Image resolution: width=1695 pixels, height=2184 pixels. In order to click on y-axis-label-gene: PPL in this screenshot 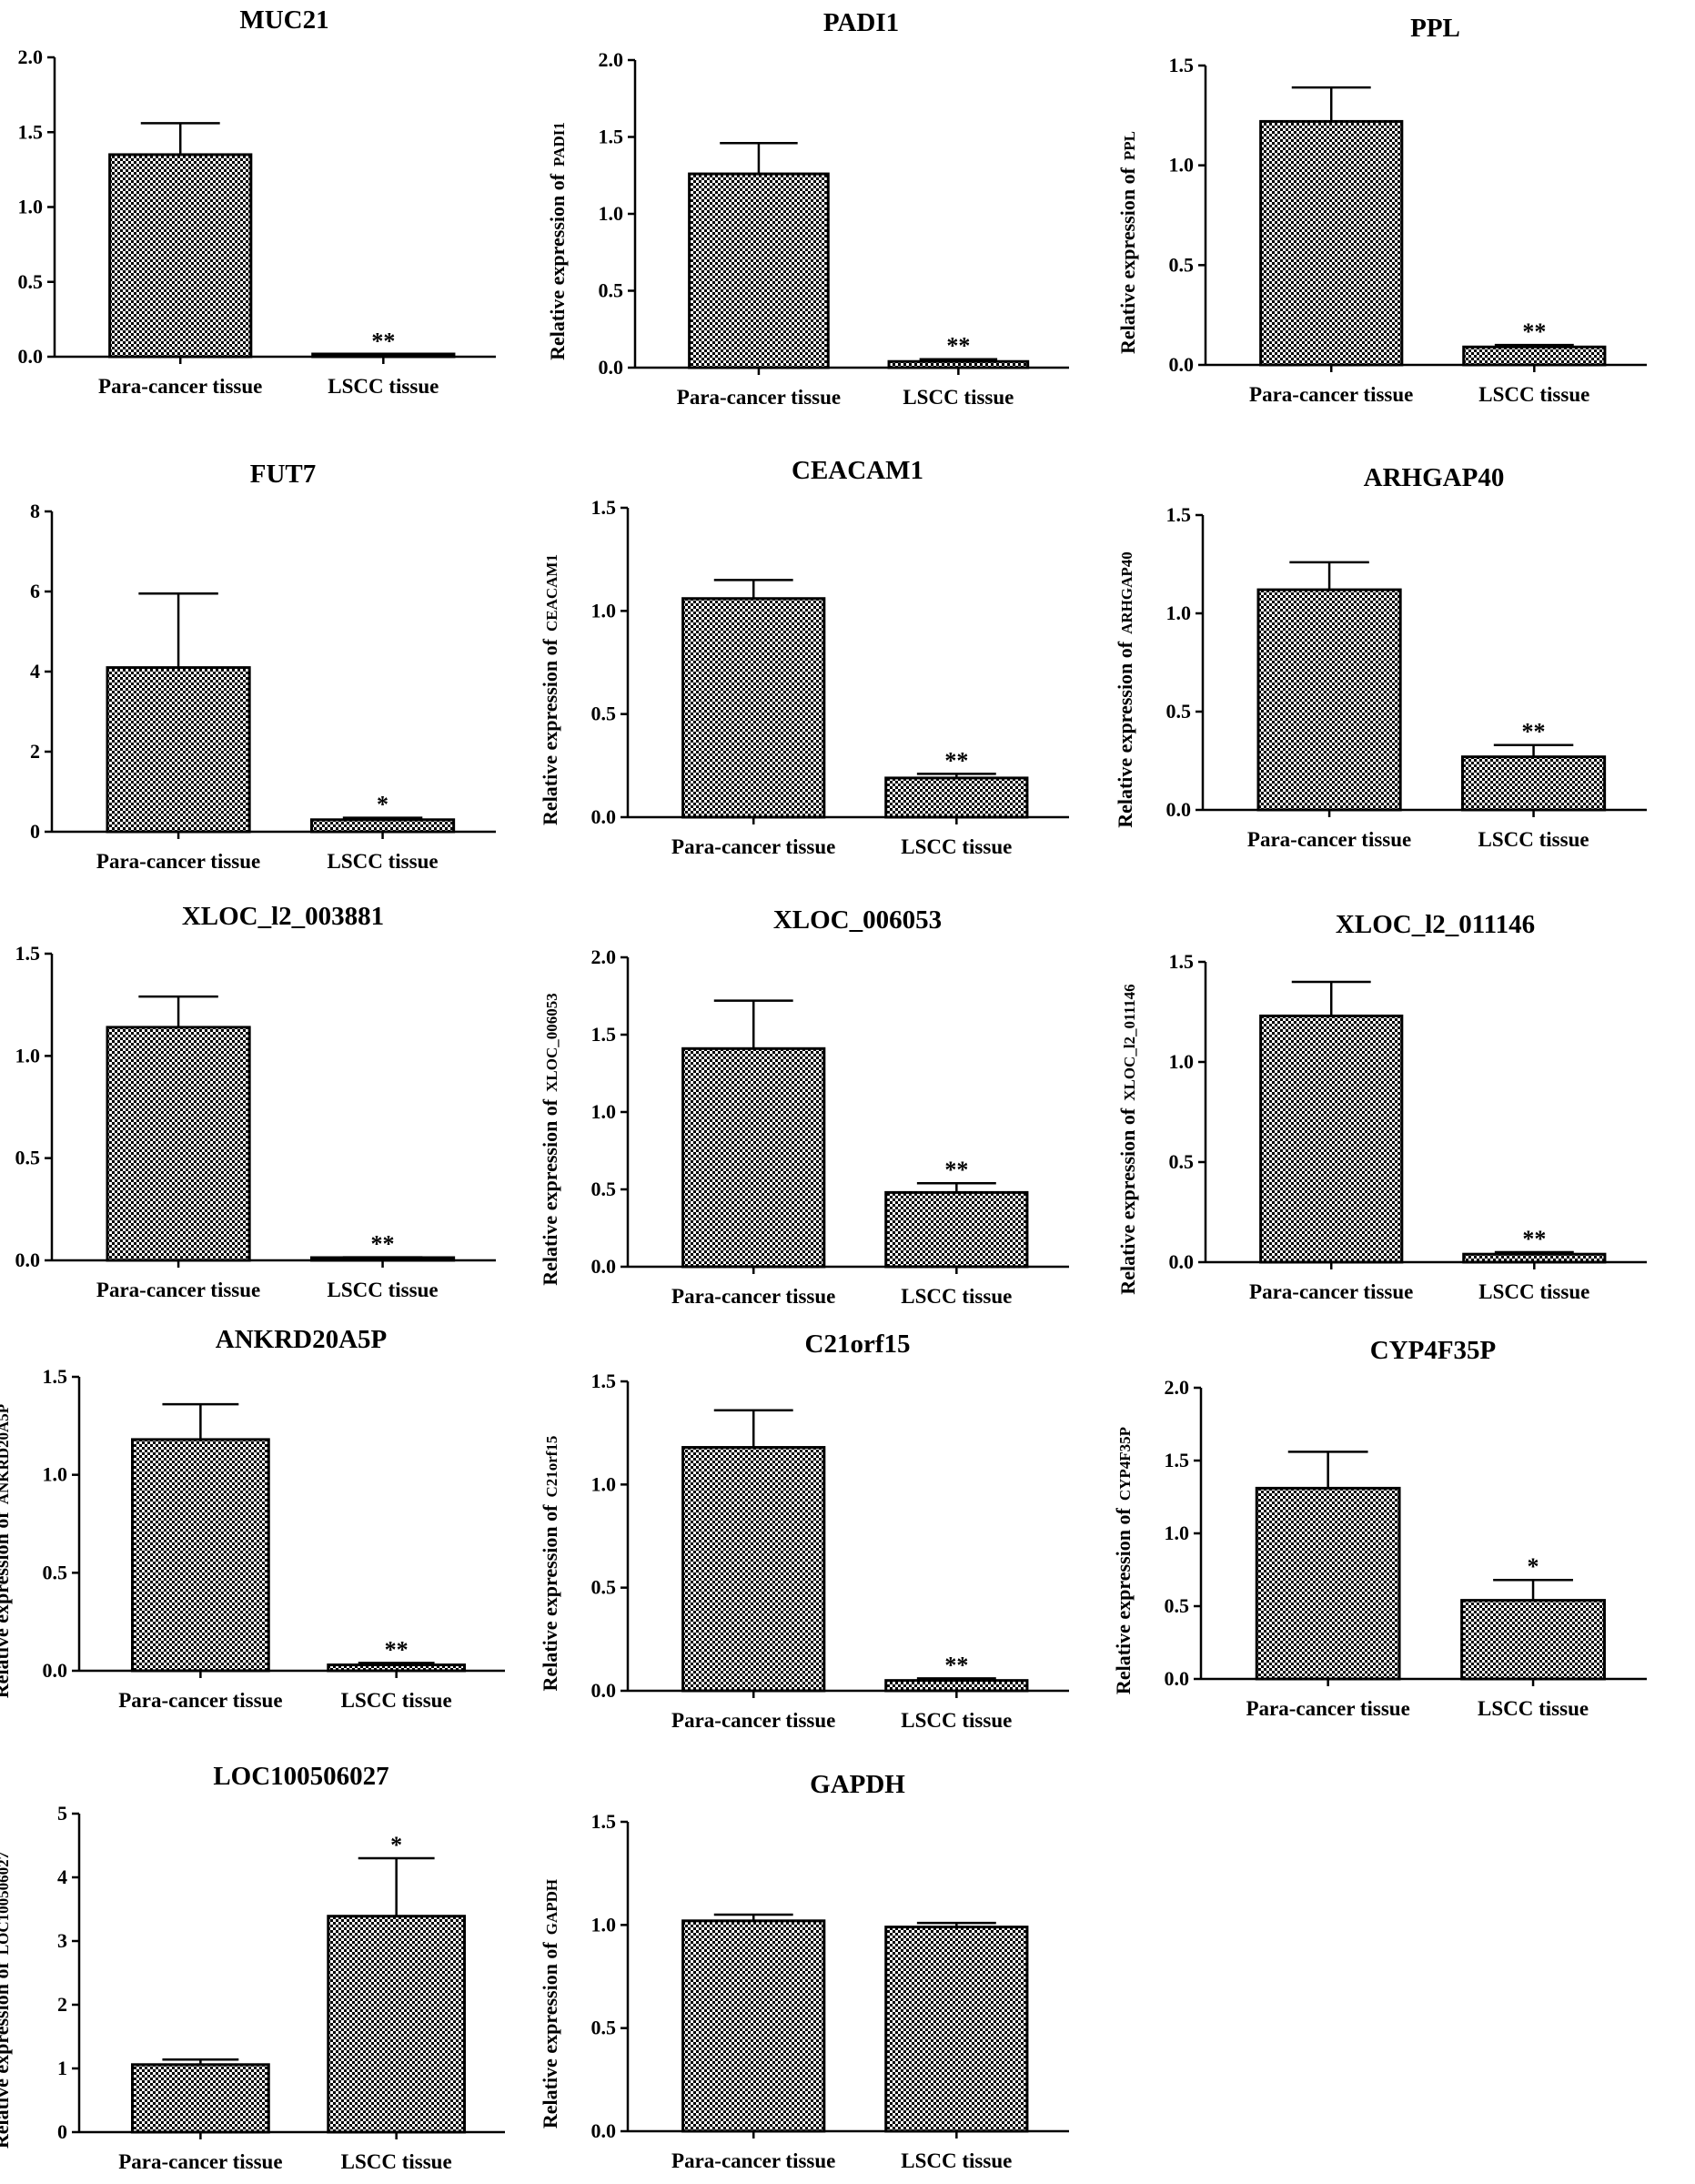, I will do `click(1130, 145)`.